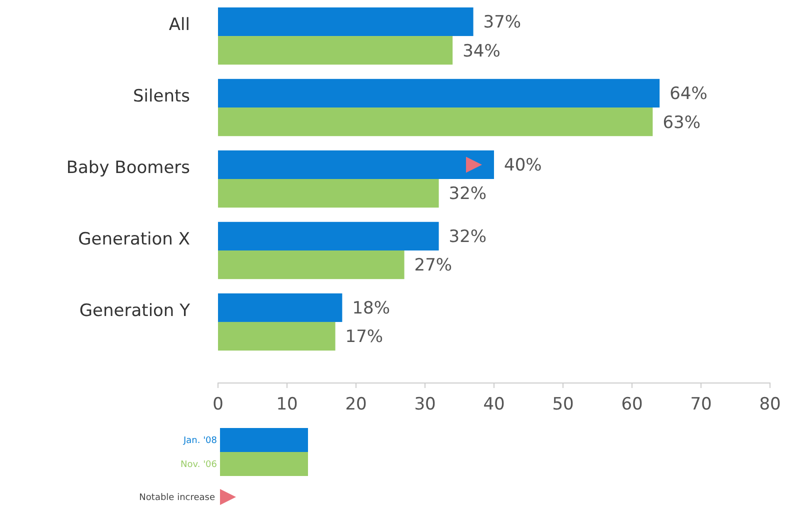  Describe the element at coordinates (179, 25) in the screenshot. I see `y-tick-label: All` at that location.